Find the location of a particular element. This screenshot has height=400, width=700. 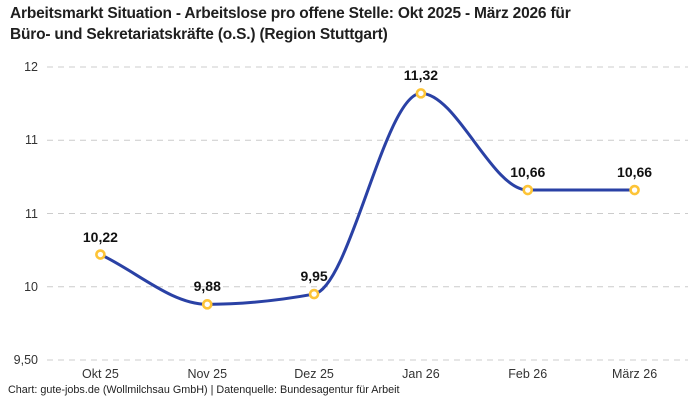

data-point-label: 9,95 is located at coordinates (314, 276).